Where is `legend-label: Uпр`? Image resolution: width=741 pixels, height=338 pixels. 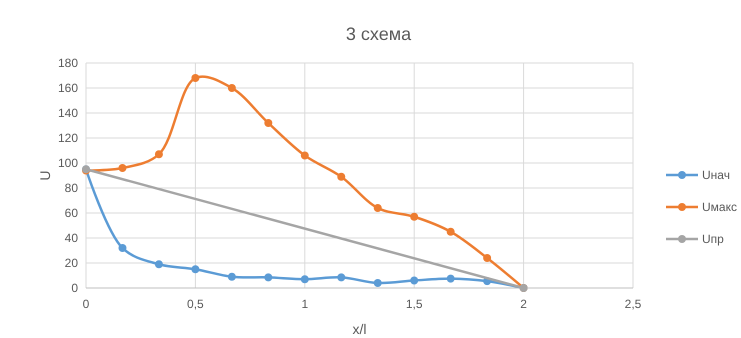 legend-label: Uпр is located at coordinates (713, 239).